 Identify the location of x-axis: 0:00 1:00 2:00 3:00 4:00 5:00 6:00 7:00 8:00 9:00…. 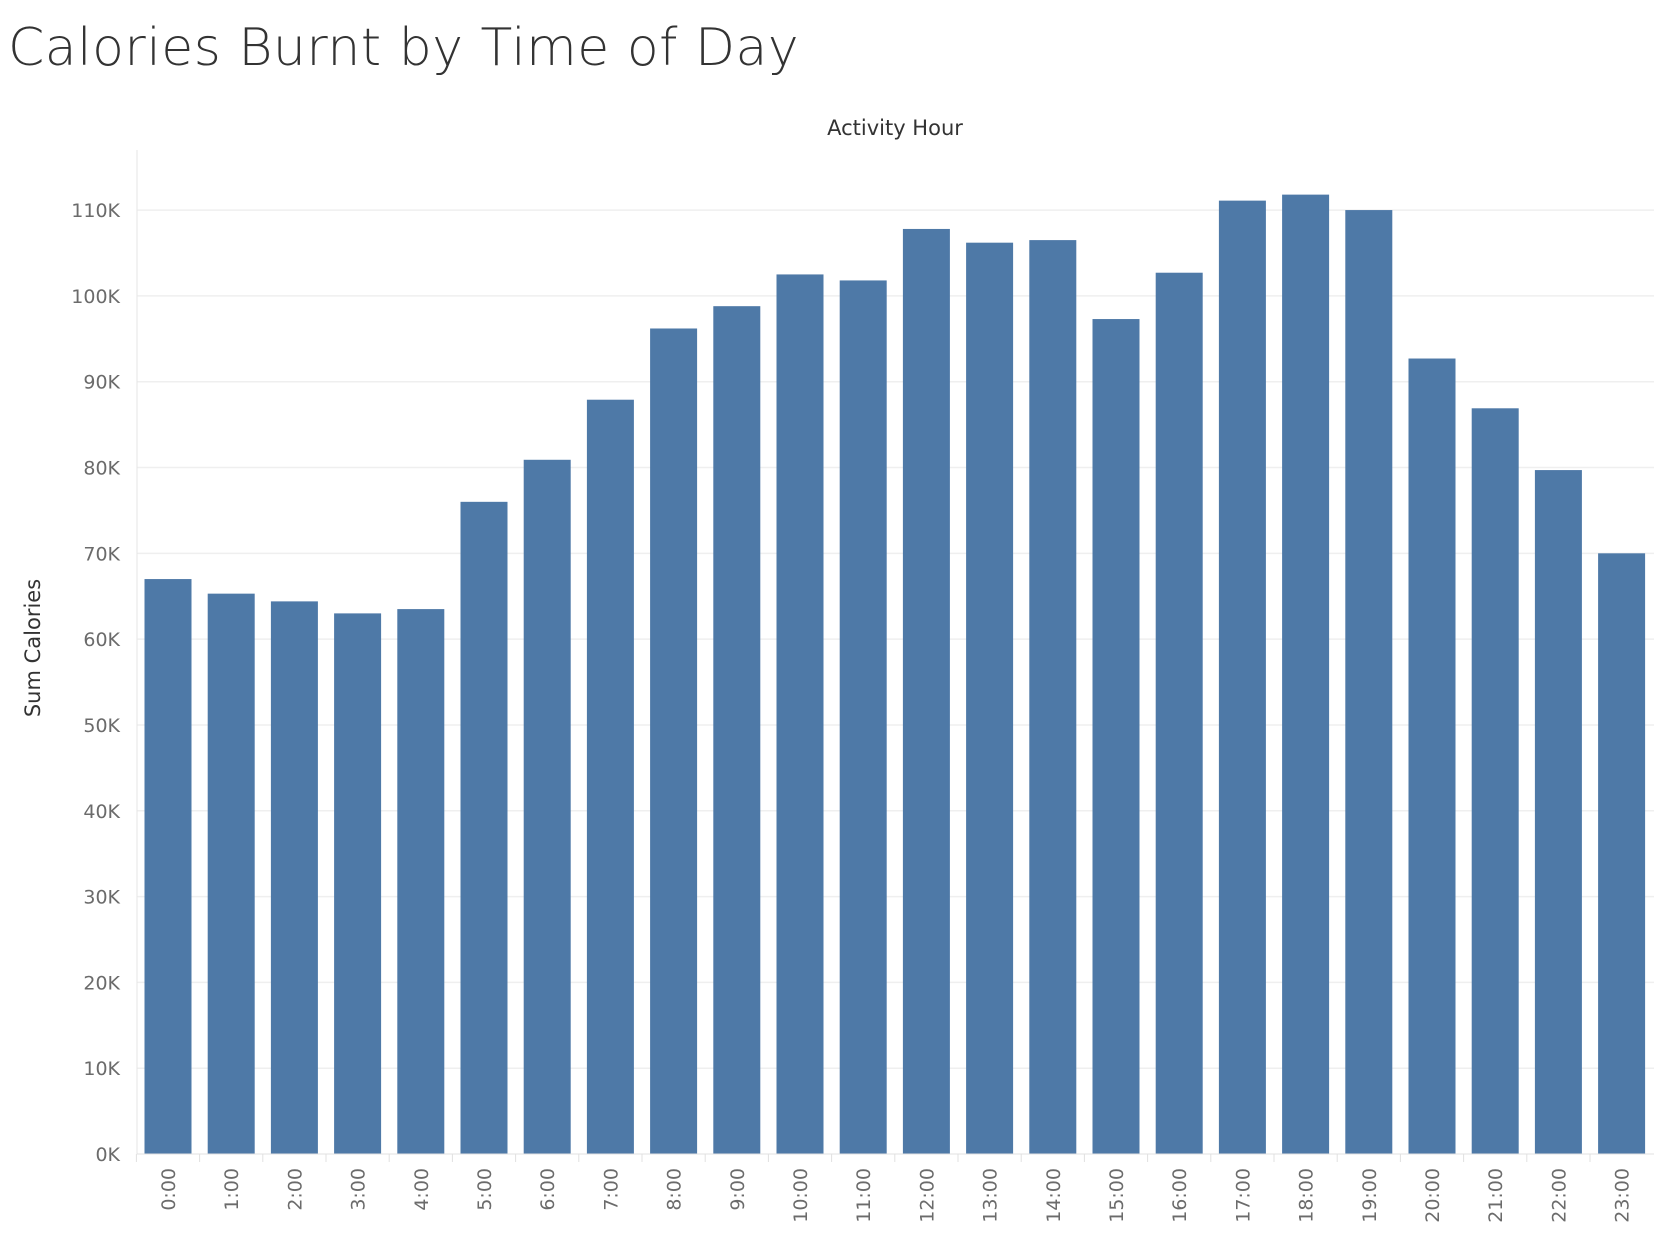
(894, 1188).